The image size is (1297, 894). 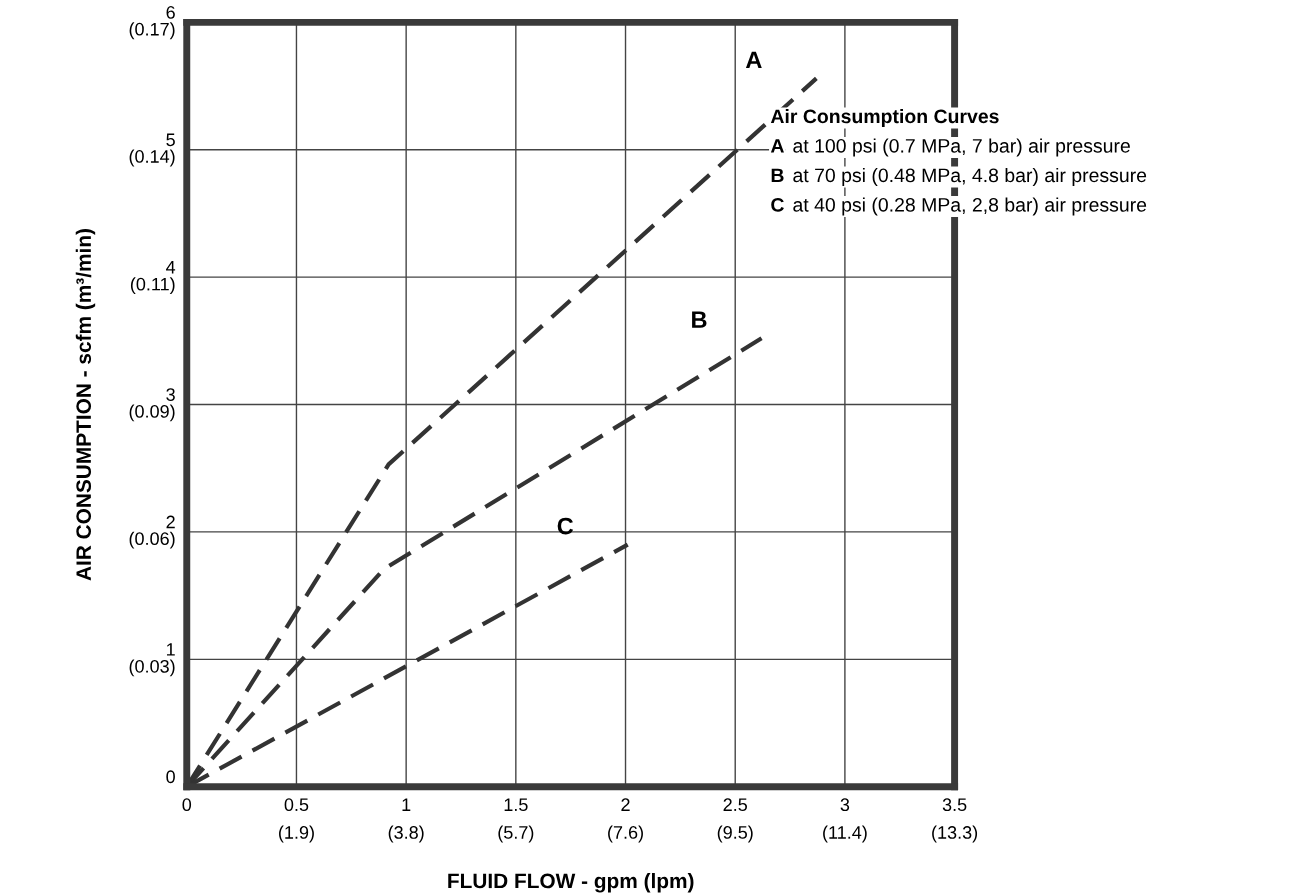 I want to click on series-label: B, so click(x=699, y=319).